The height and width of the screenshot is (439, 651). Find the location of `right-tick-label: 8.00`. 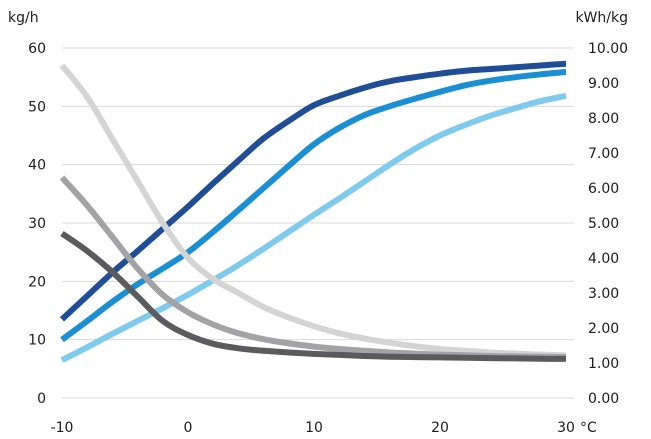

right-tick-label: 8.00 is located at coordinates (603, 119).